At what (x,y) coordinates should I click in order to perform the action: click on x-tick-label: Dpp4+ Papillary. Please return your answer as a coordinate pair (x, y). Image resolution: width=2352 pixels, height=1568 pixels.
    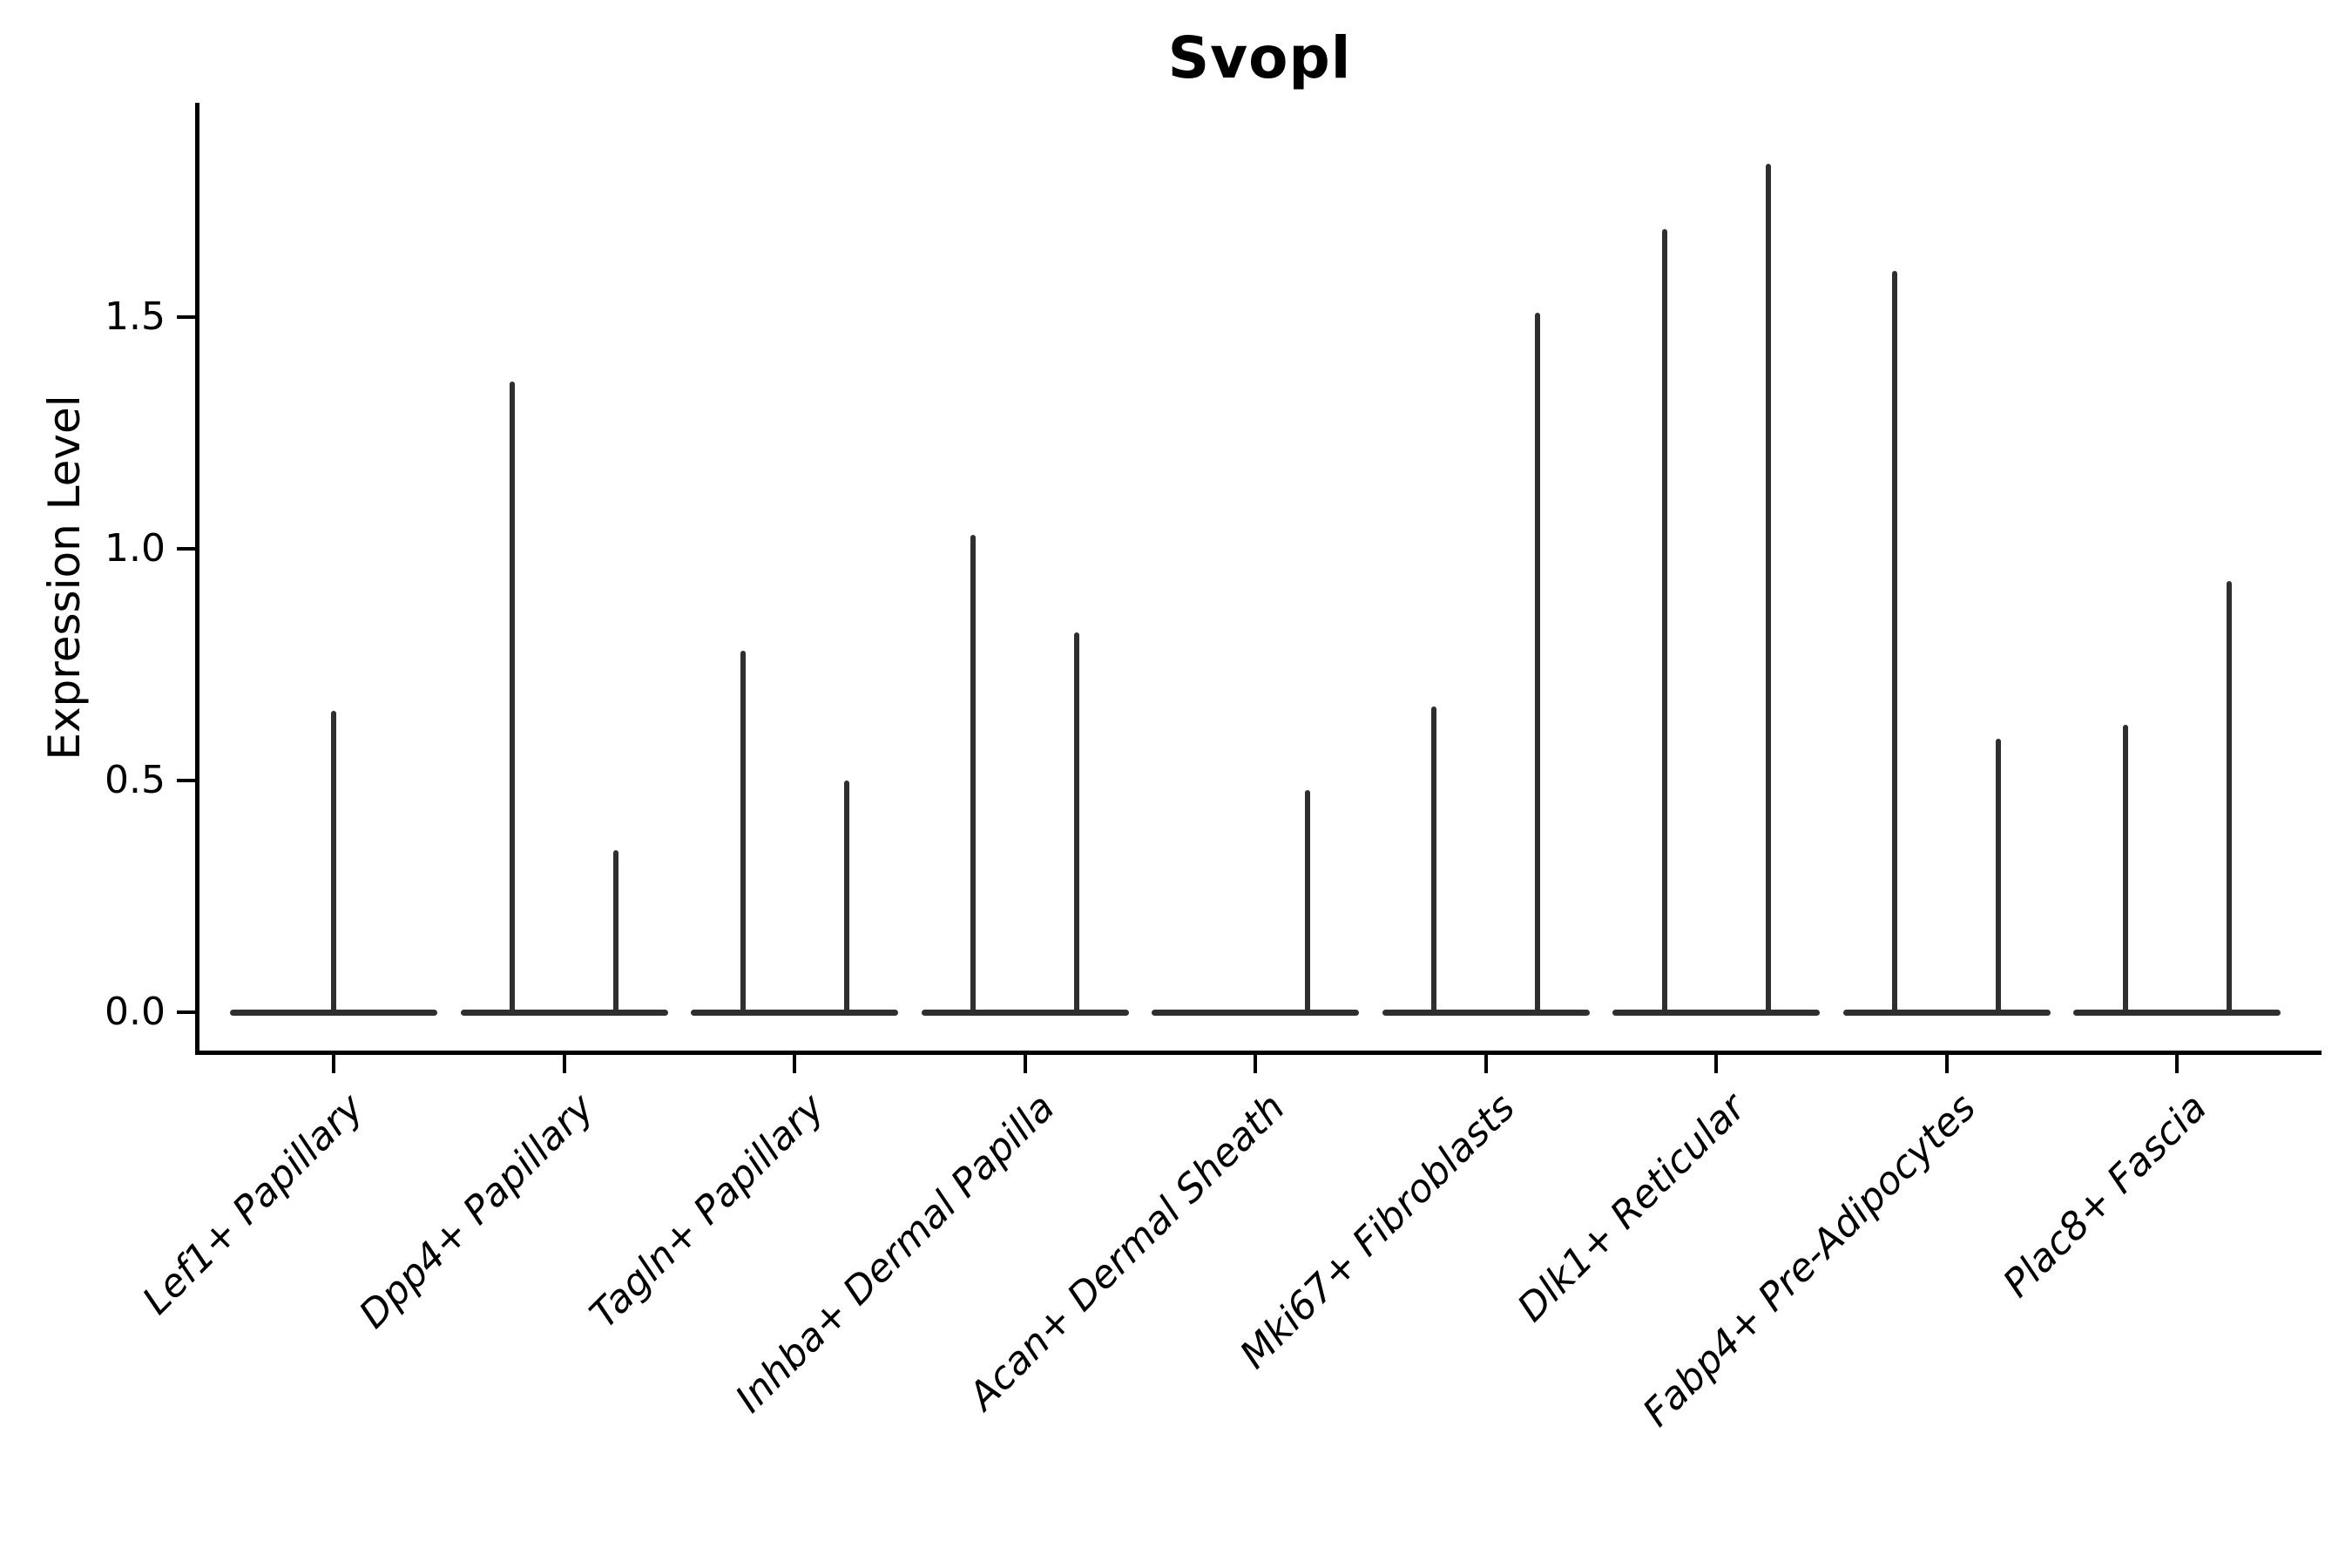
    Looking at the image, I should click on (476, 1211).